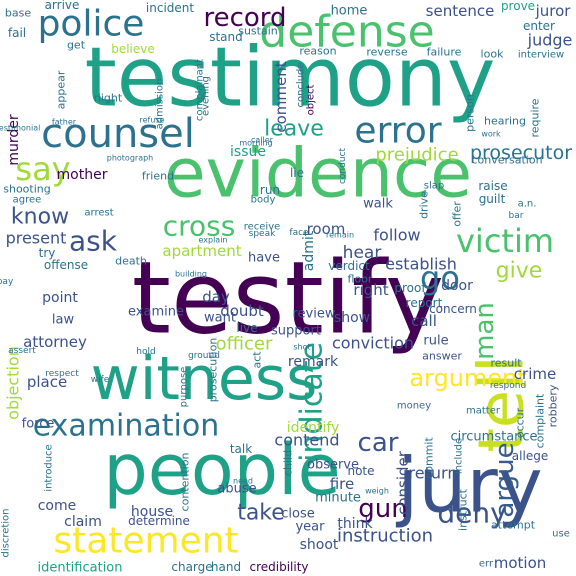  I want to click on cloud-word-ask: ask, so click(93, 241).